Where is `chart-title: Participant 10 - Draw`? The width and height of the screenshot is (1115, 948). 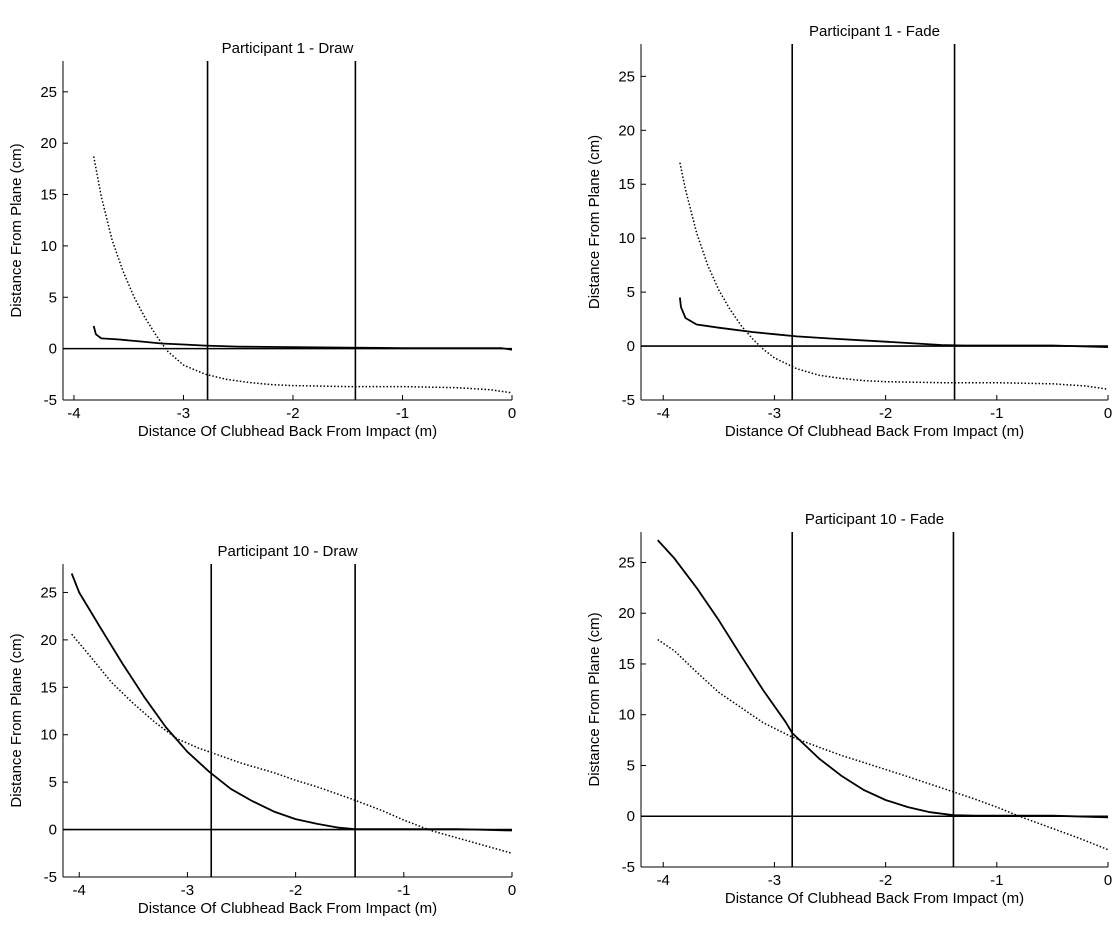 chart-title: Participant 10 - Draw is located at coordinates (287, 551).